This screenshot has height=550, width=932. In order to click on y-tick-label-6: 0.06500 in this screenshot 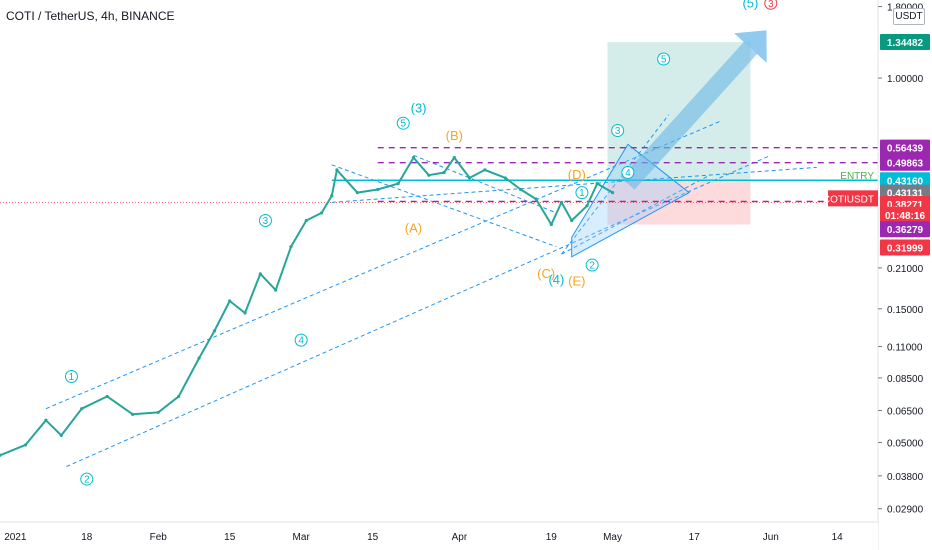, I will do `click(905, 412)`.